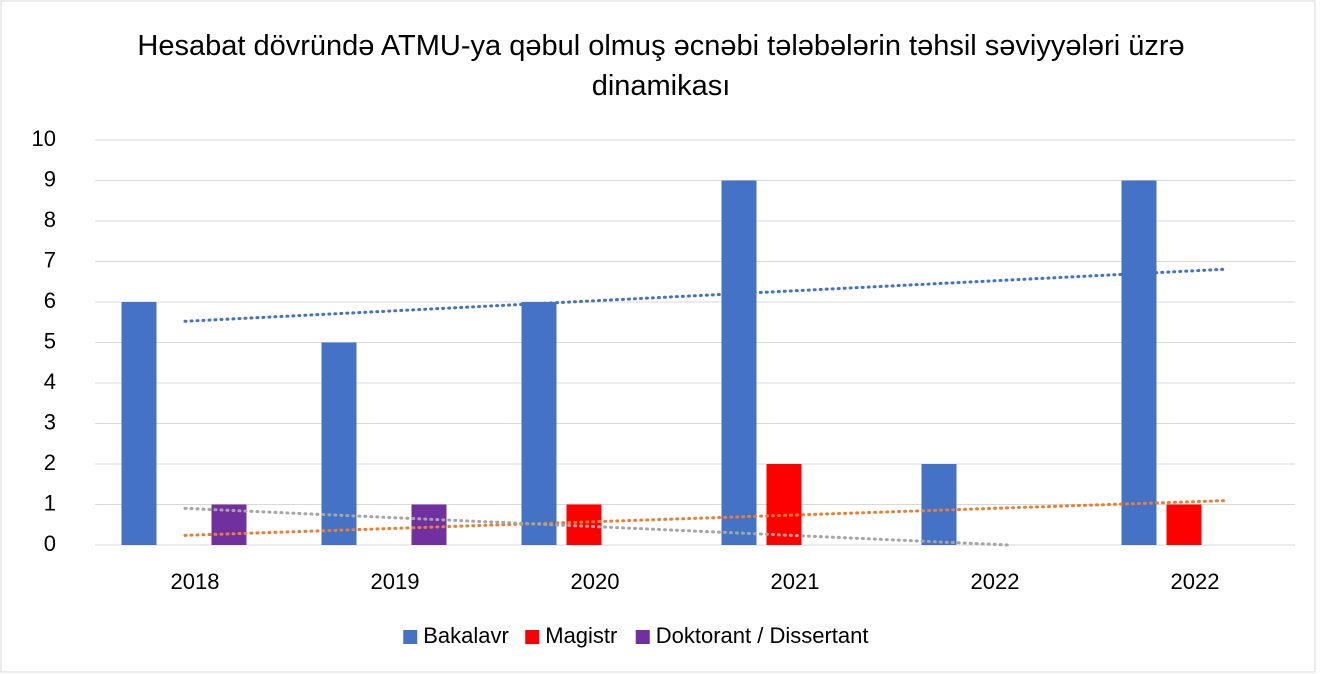 The height and width of the screenshot is (674, 1322). I want to click on y-tick-label: 8, so click(50, 219).